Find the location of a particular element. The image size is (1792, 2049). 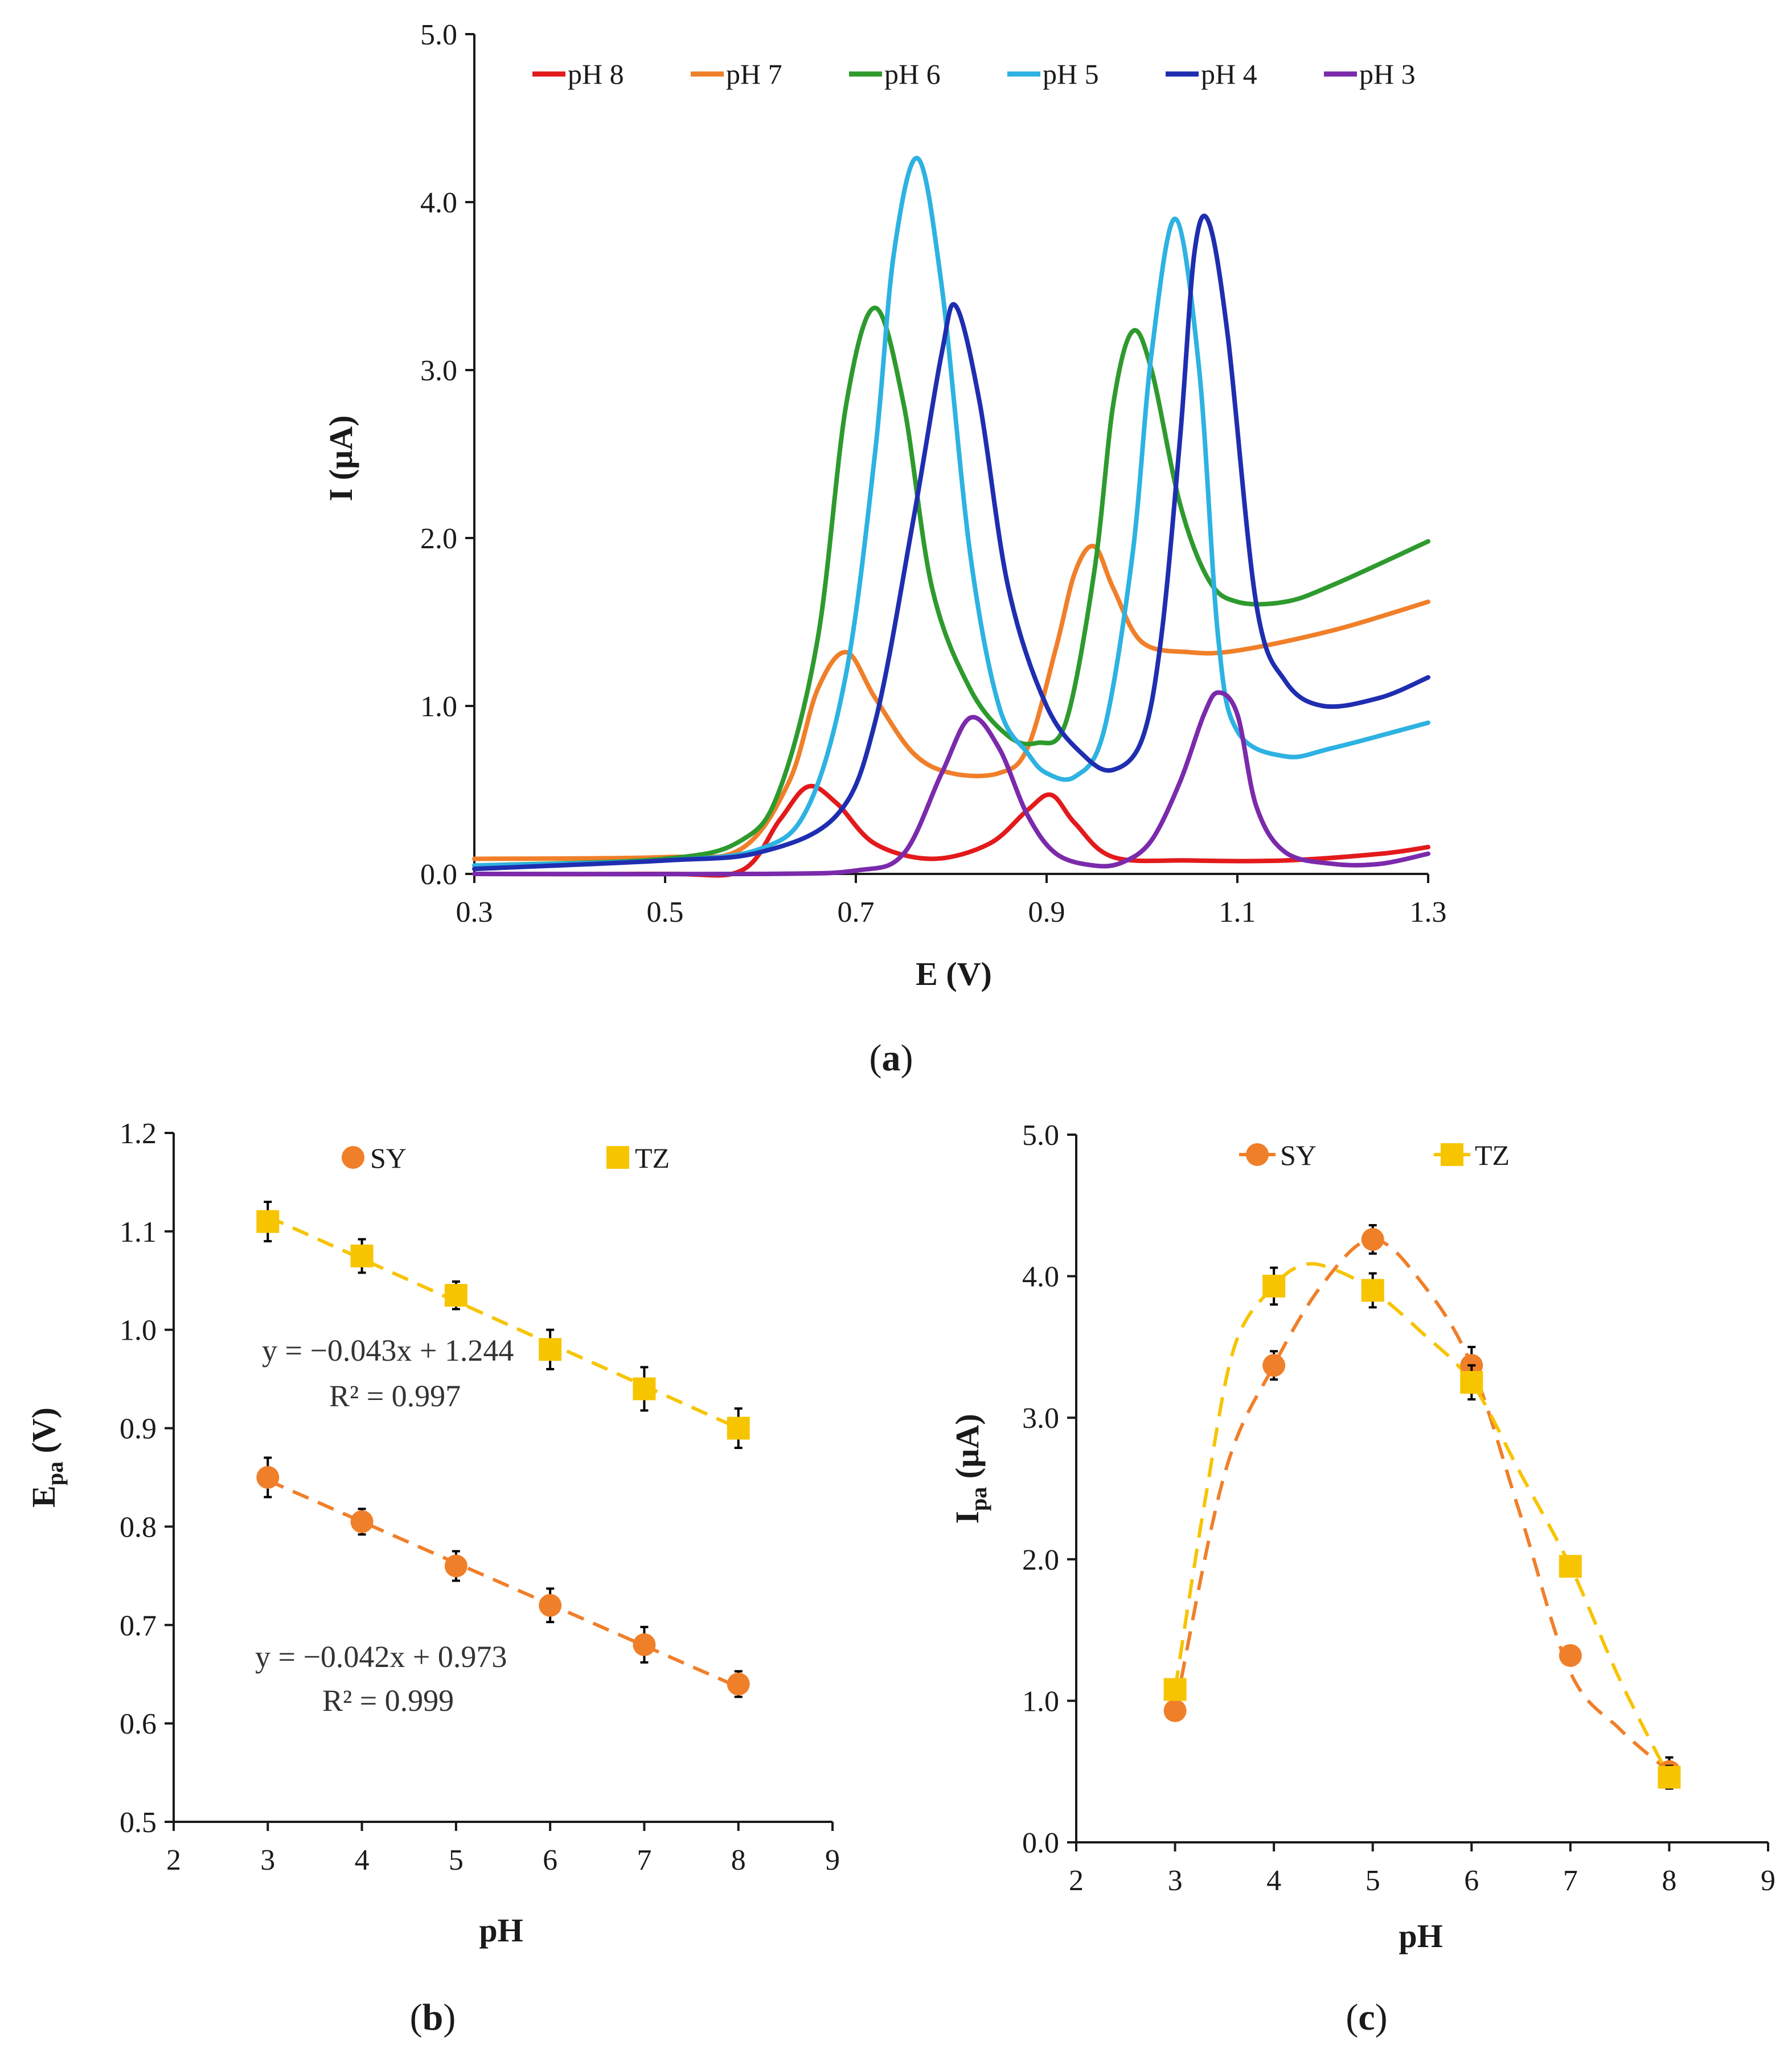

panel-a-x-tick-label: 0.7 is located at coordinates (856, 913).